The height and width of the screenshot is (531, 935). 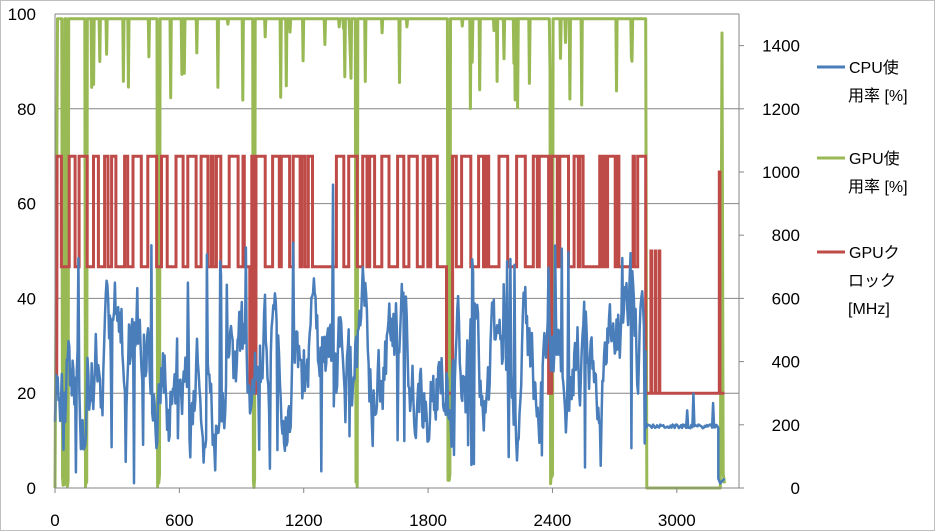 What do you see at coordinates (31, 488) in the screenshot?
I see `y-left-tick-label: 0` at bounding box center [31, 488].